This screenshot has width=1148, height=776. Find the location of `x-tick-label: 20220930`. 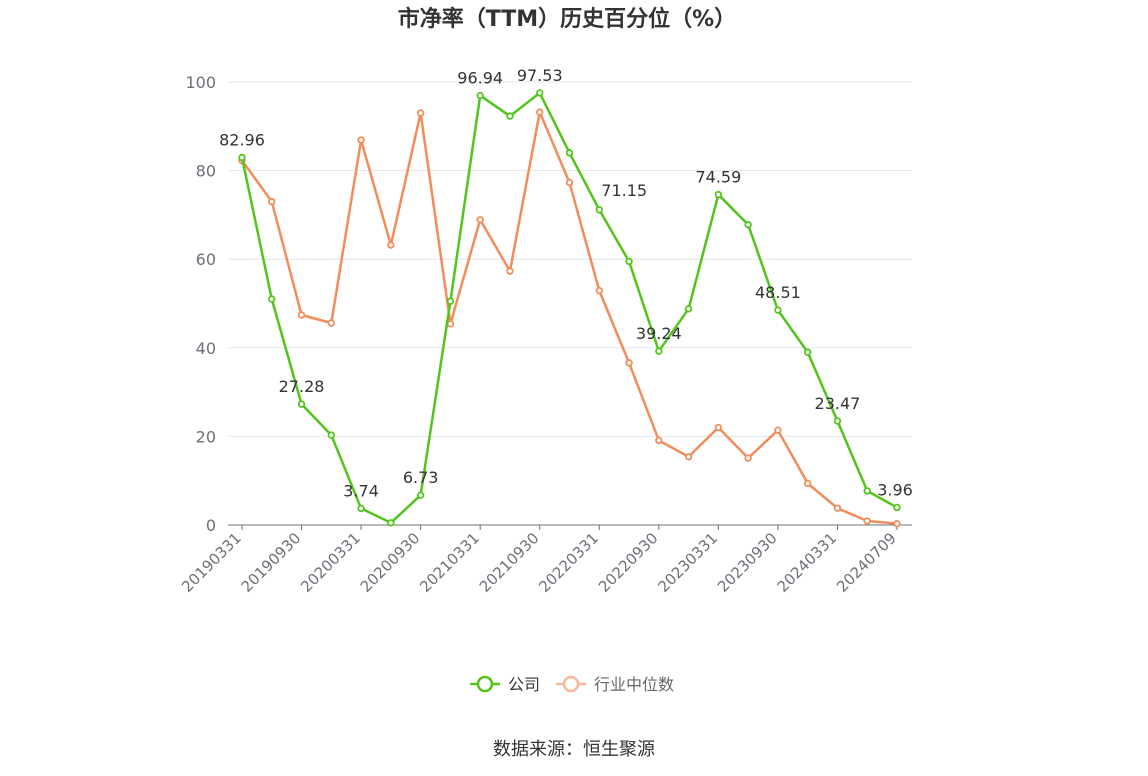

x-tick-label: 20220930 is located at coordinates (628, 562).